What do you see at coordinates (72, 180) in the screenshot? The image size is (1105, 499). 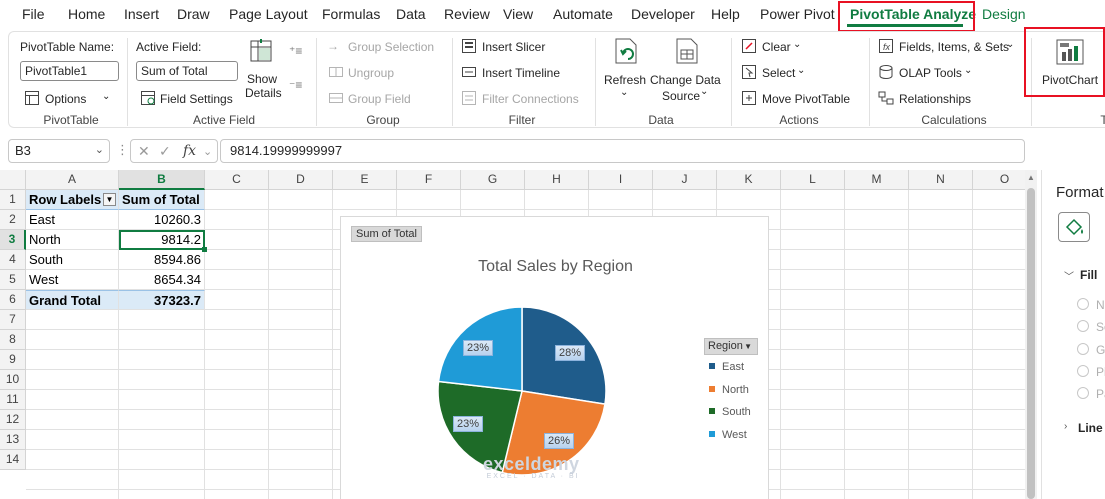 I see `column-header: A` at bounding box center [72, 180].